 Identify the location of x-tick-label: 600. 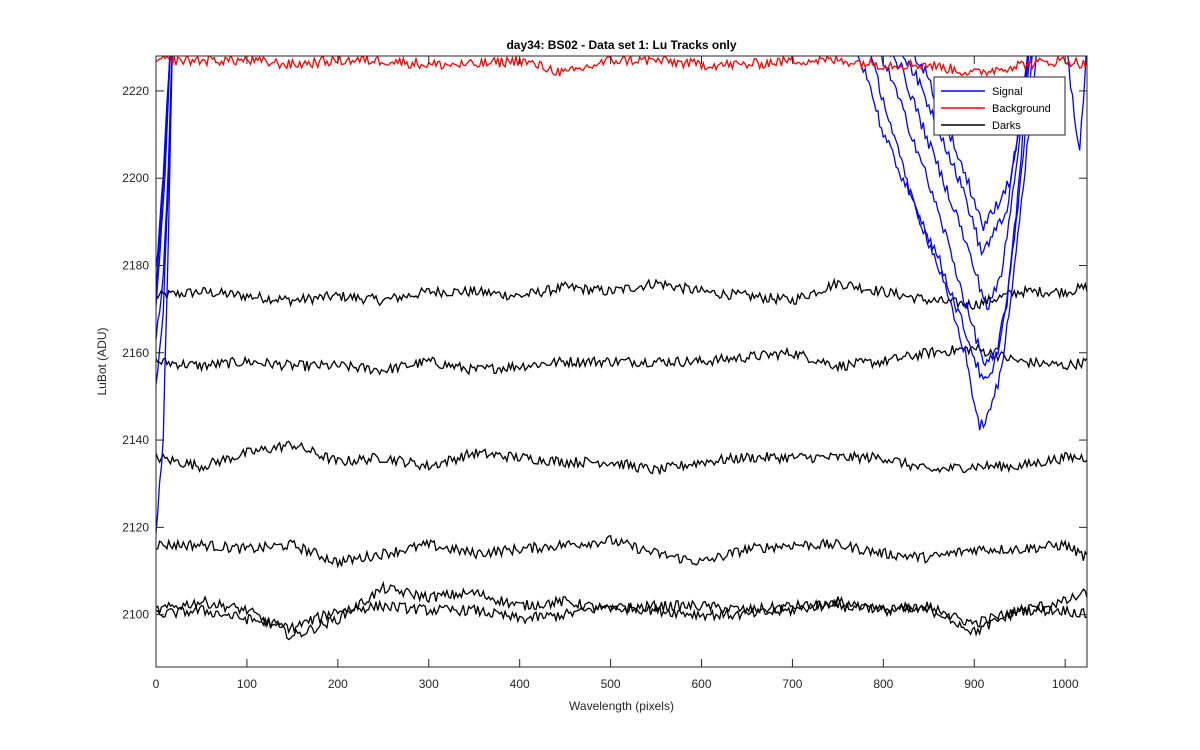
(701, 684).